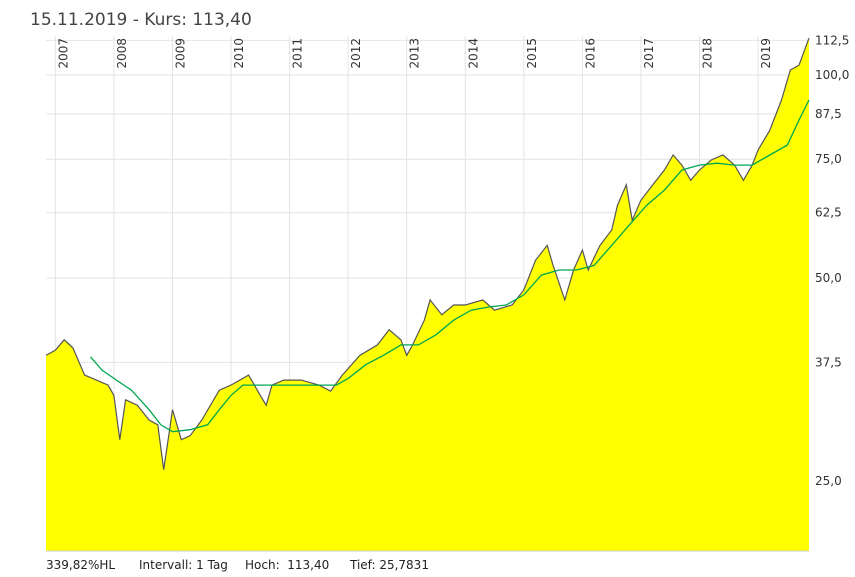 Image resolution: width=855 pixels, height=577 pixels. What do you see at coordinates (356, 53) in the screenshot?
I see `x-tick-label: 2012` at bounding box center [356, 53].